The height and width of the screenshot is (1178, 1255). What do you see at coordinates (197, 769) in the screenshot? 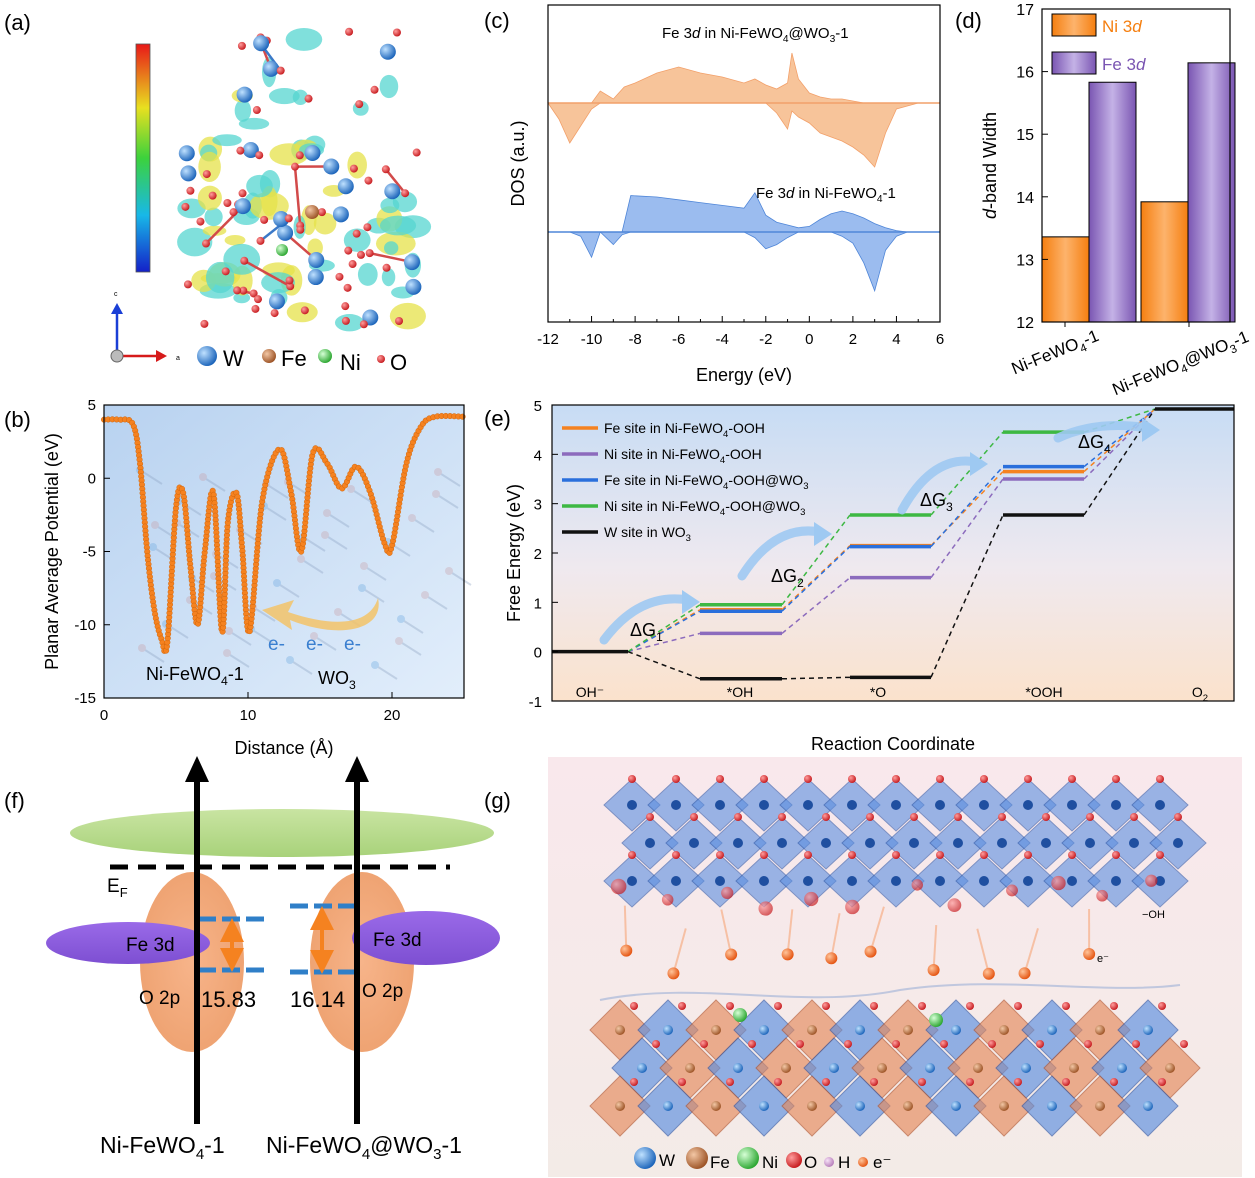
I see `energy-arrow-left-icon` at bounding box center [197, 769].